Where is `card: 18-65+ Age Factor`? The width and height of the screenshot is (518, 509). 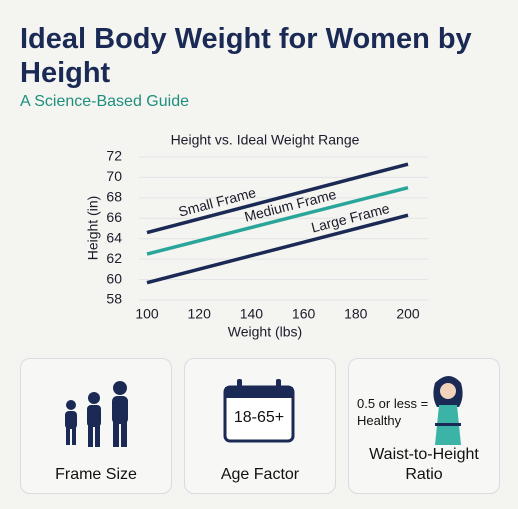
card: 18-65+ Age Factor is located at coordinates (260, 426).